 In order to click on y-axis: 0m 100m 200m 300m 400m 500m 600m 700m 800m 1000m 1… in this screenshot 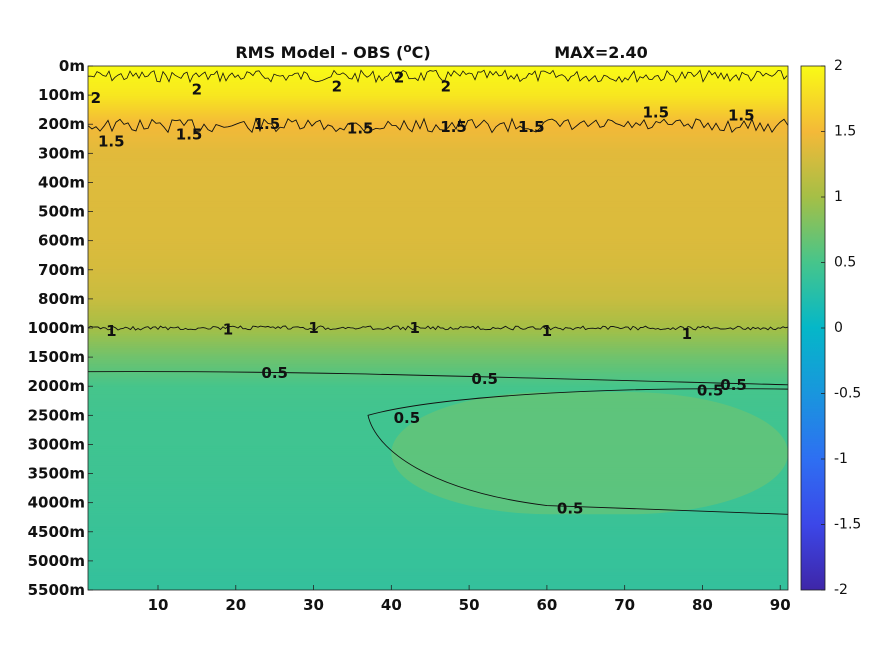, I will do `click(60, 328)`.